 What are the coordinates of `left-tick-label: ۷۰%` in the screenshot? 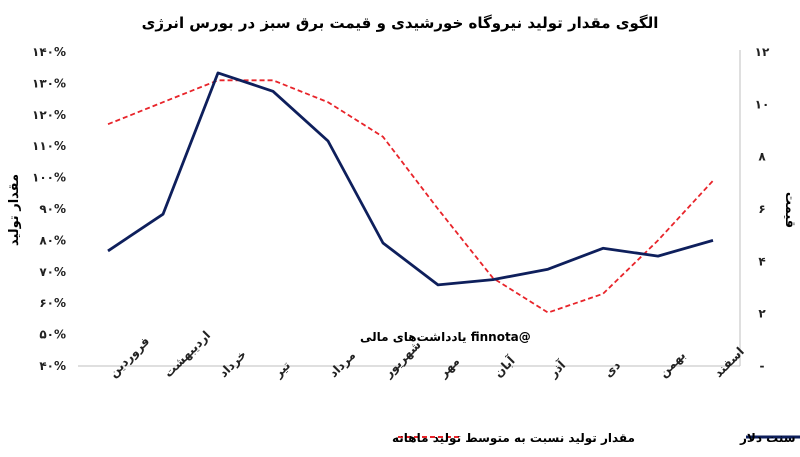 It's located at (52, 272).